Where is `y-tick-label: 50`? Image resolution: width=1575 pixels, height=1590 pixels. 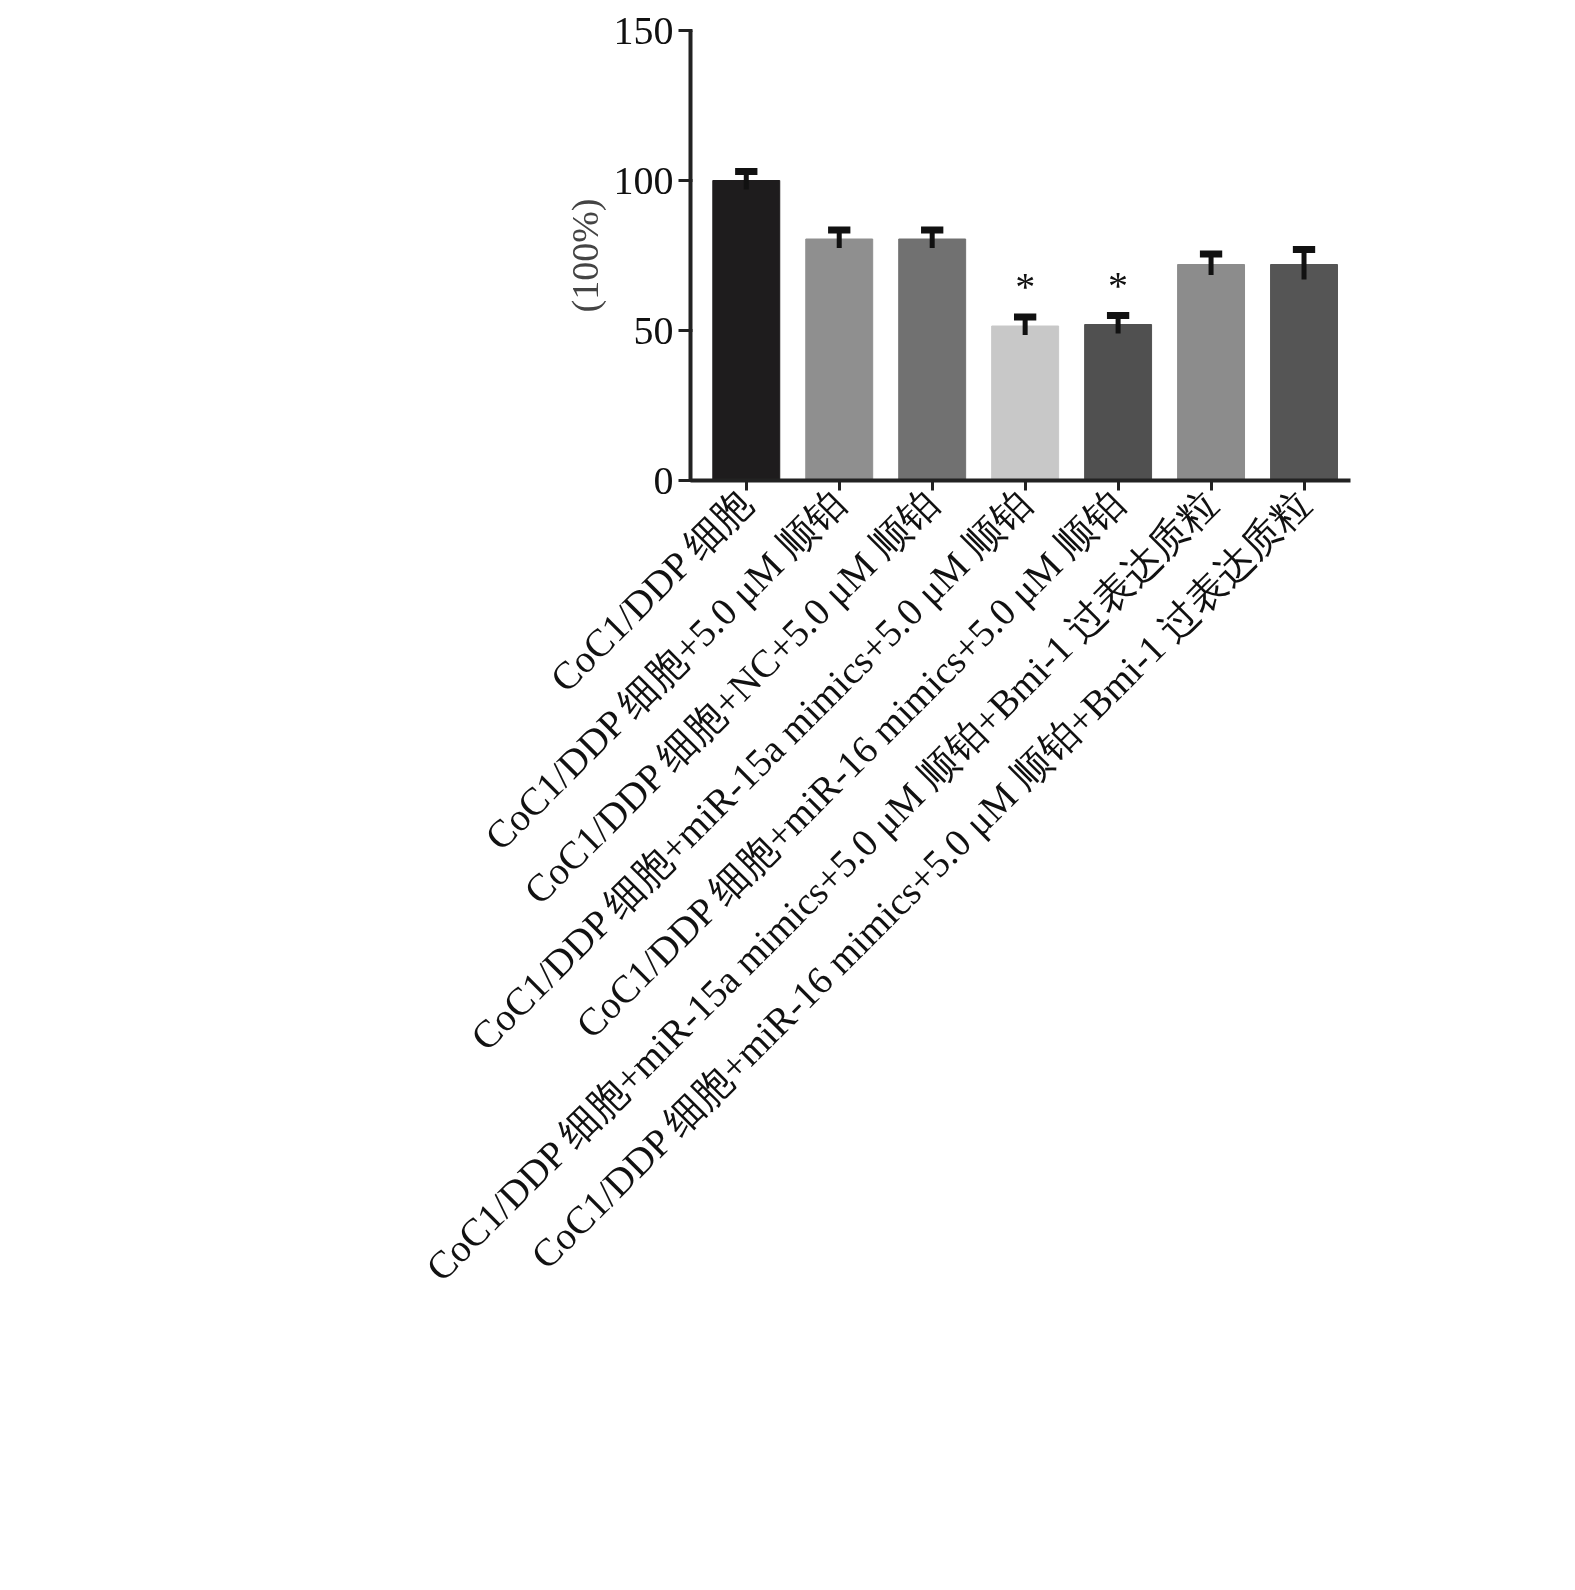
y-tick-label: 50 is located at coordinates (653, 330).